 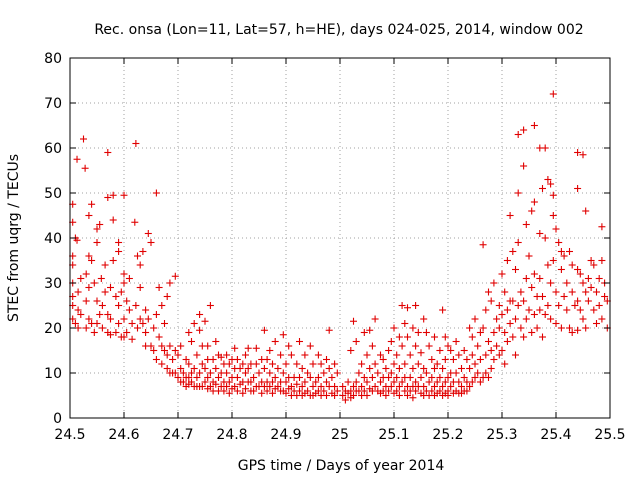 What do you see at coordinates (53, 329) in the screenshot?
I see `y-tick-label: 20` at bounding box center [53, 329].